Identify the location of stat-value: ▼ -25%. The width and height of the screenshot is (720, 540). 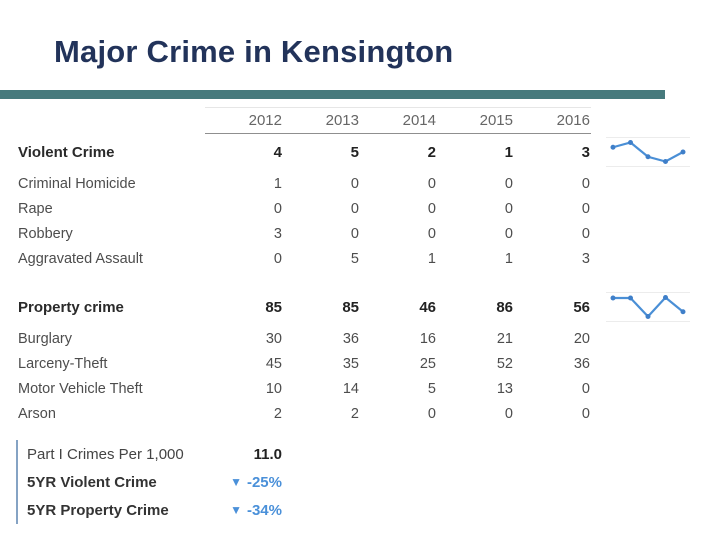
(253, 482).